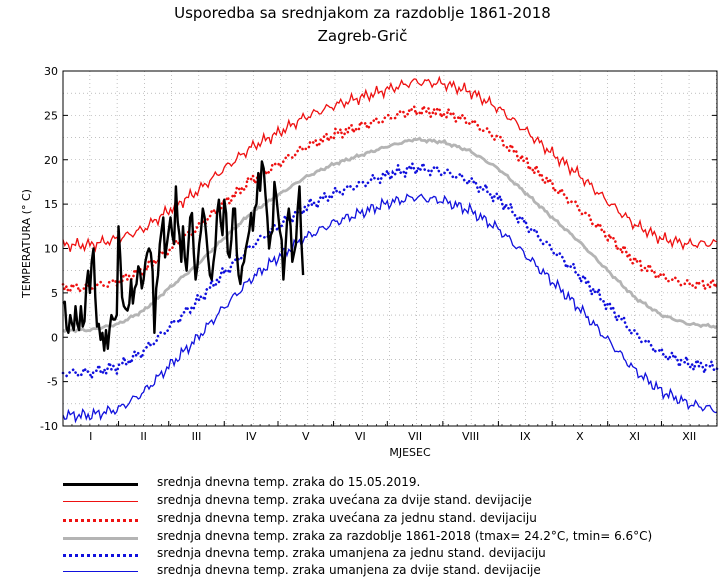 The image size is (725, 583). Describe the element at coordinates (143, 436) in the screenshot. I see `x-tick-label: II` at that location.